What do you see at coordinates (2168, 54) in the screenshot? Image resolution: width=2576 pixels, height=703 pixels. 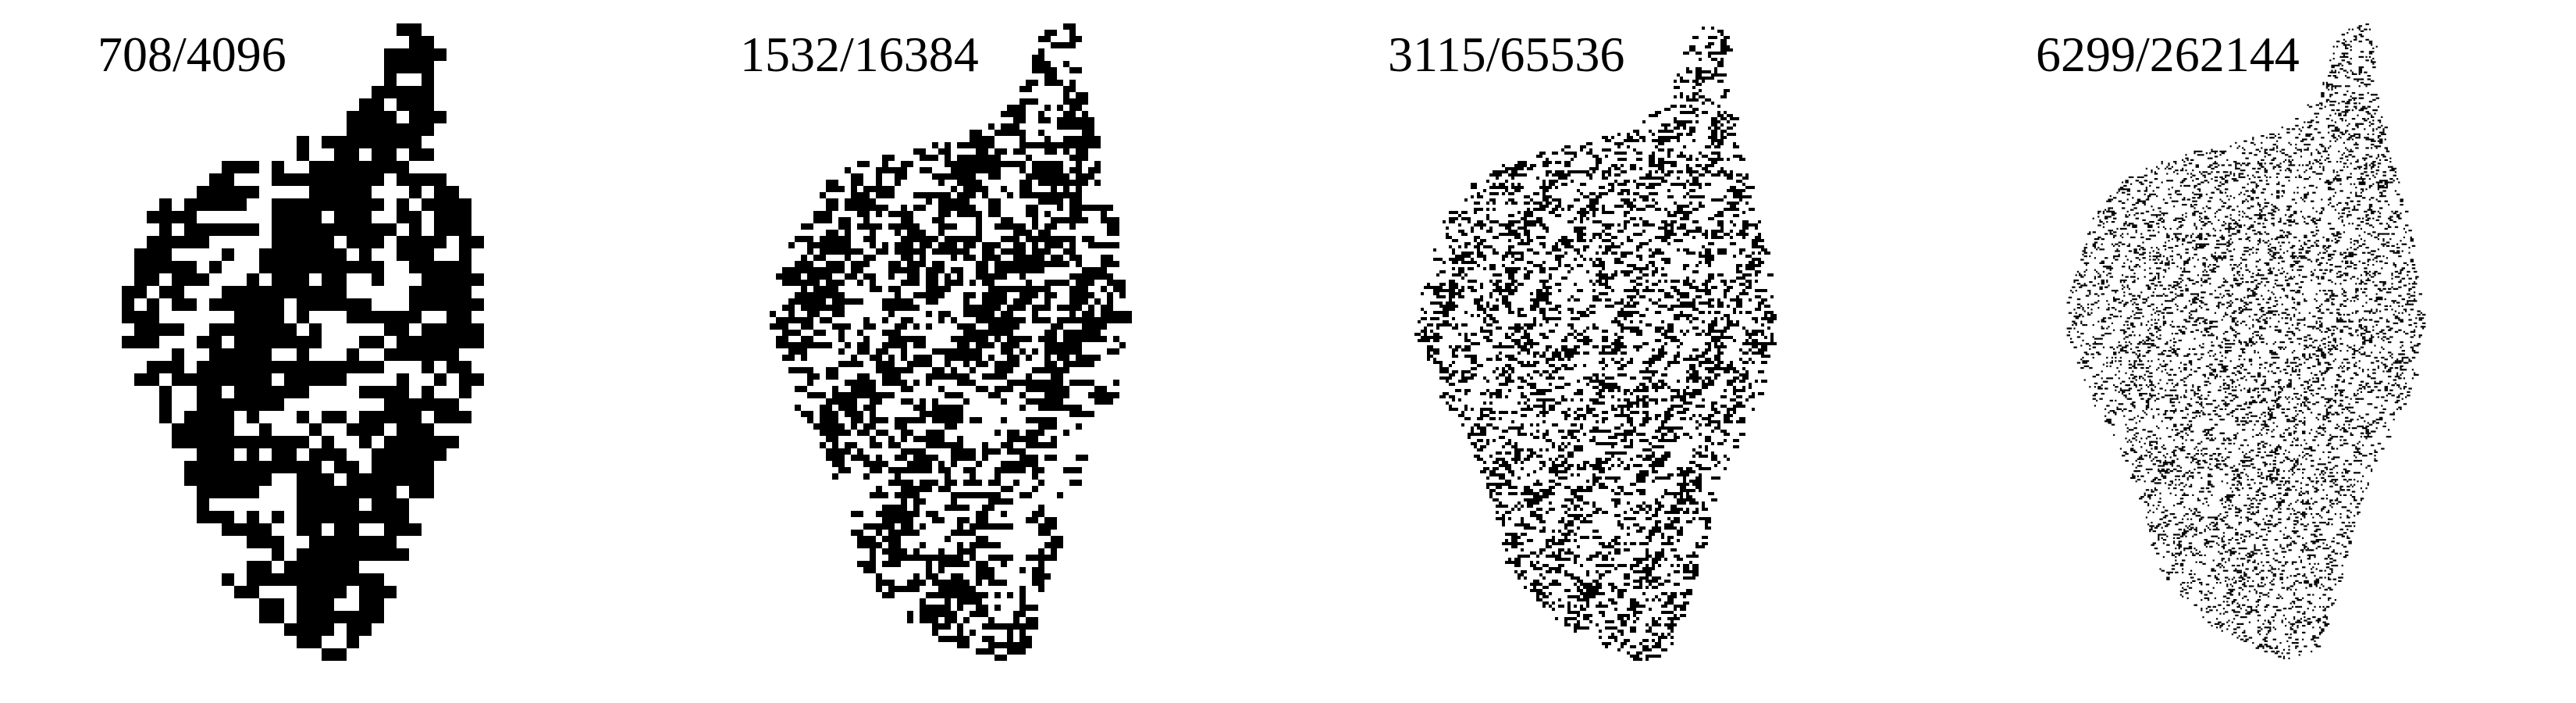 I see `panel-label-4: 6299/262144` at bounding box center [2168, 54].